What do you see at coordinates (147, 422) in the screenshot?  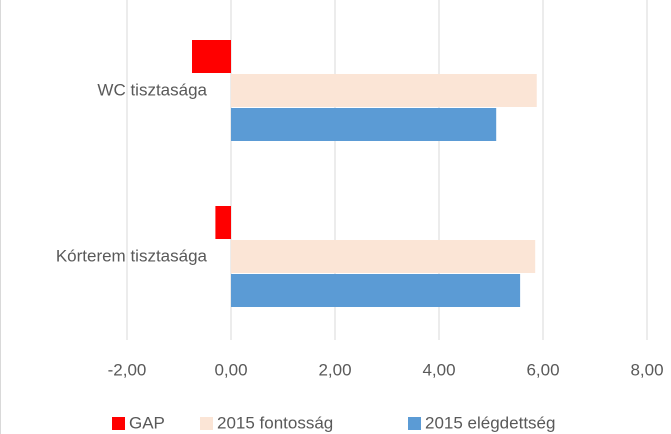 I see `legend-label: GAP` at bounding box center [147, 422].